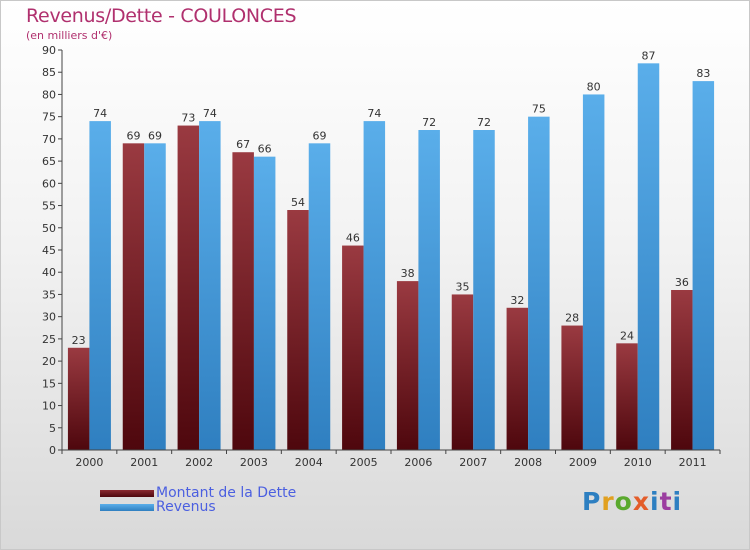 The image size is (750, 550). What do you see at coordinates (592, 501) in the screenshot?
I see `logo-letter: P` at bounding box center [592, 501].